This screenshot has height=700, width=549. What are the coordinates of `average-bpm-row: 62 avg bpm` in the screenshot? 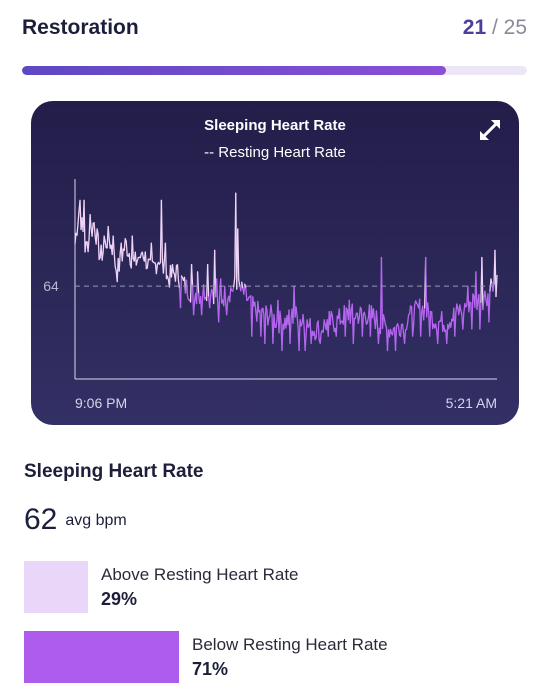 It's located at (75, 520).